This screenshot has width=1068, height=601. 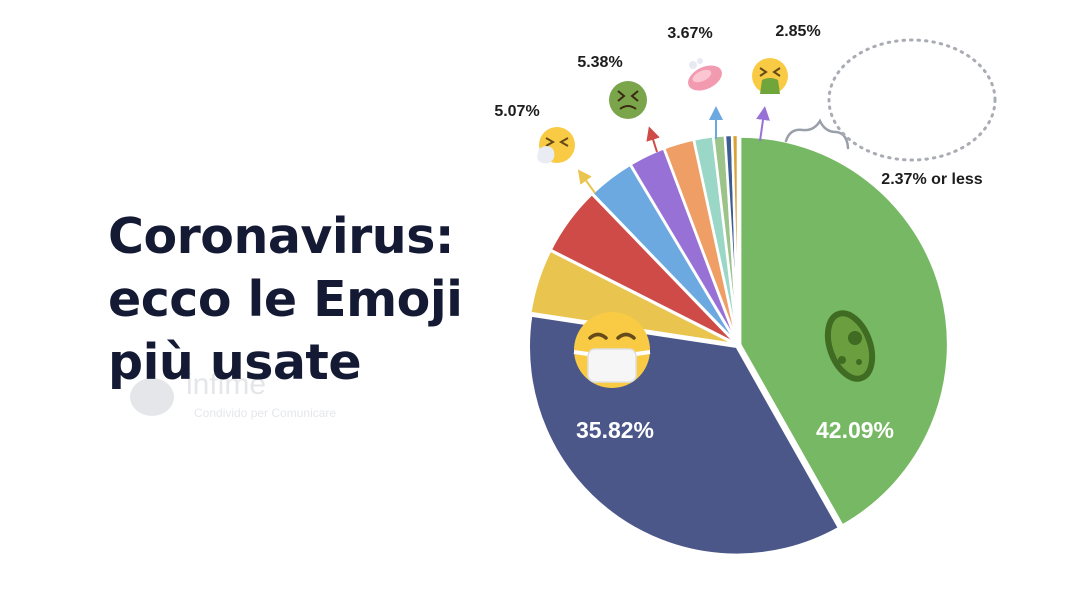 What do you see at coordinates (855, 430) in the screenshot?
I see `slice-label: 42.09%` at bounding box center [855, 430].